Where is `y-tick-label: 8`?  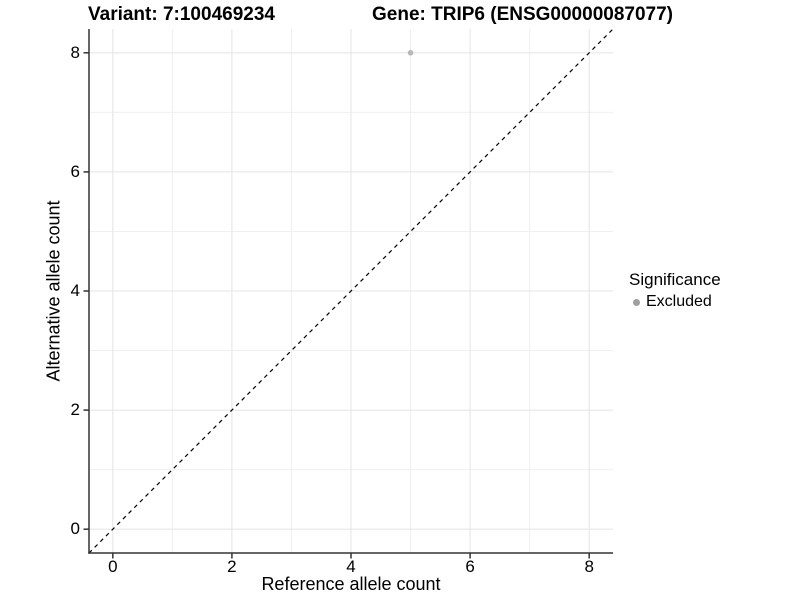
y-tick-label: 8 is located at coordinates (75, 52).